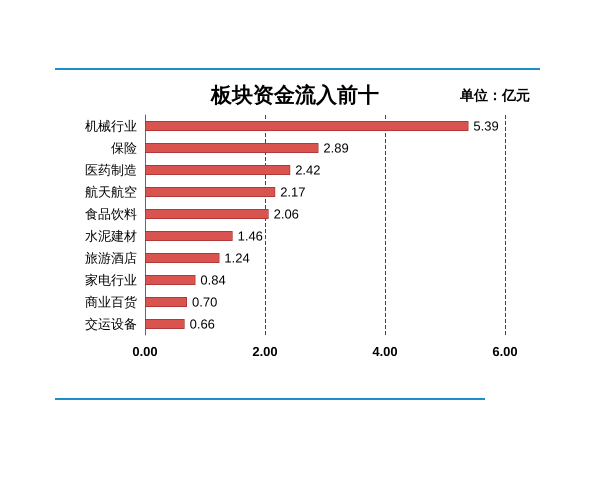 Image resolution: width=600 pixels, height=480 pixels. What do you see at coordinates (505, 351) in the screenshot?
I see `x-tick-label: 6.00` at bounding box center [505, 351].